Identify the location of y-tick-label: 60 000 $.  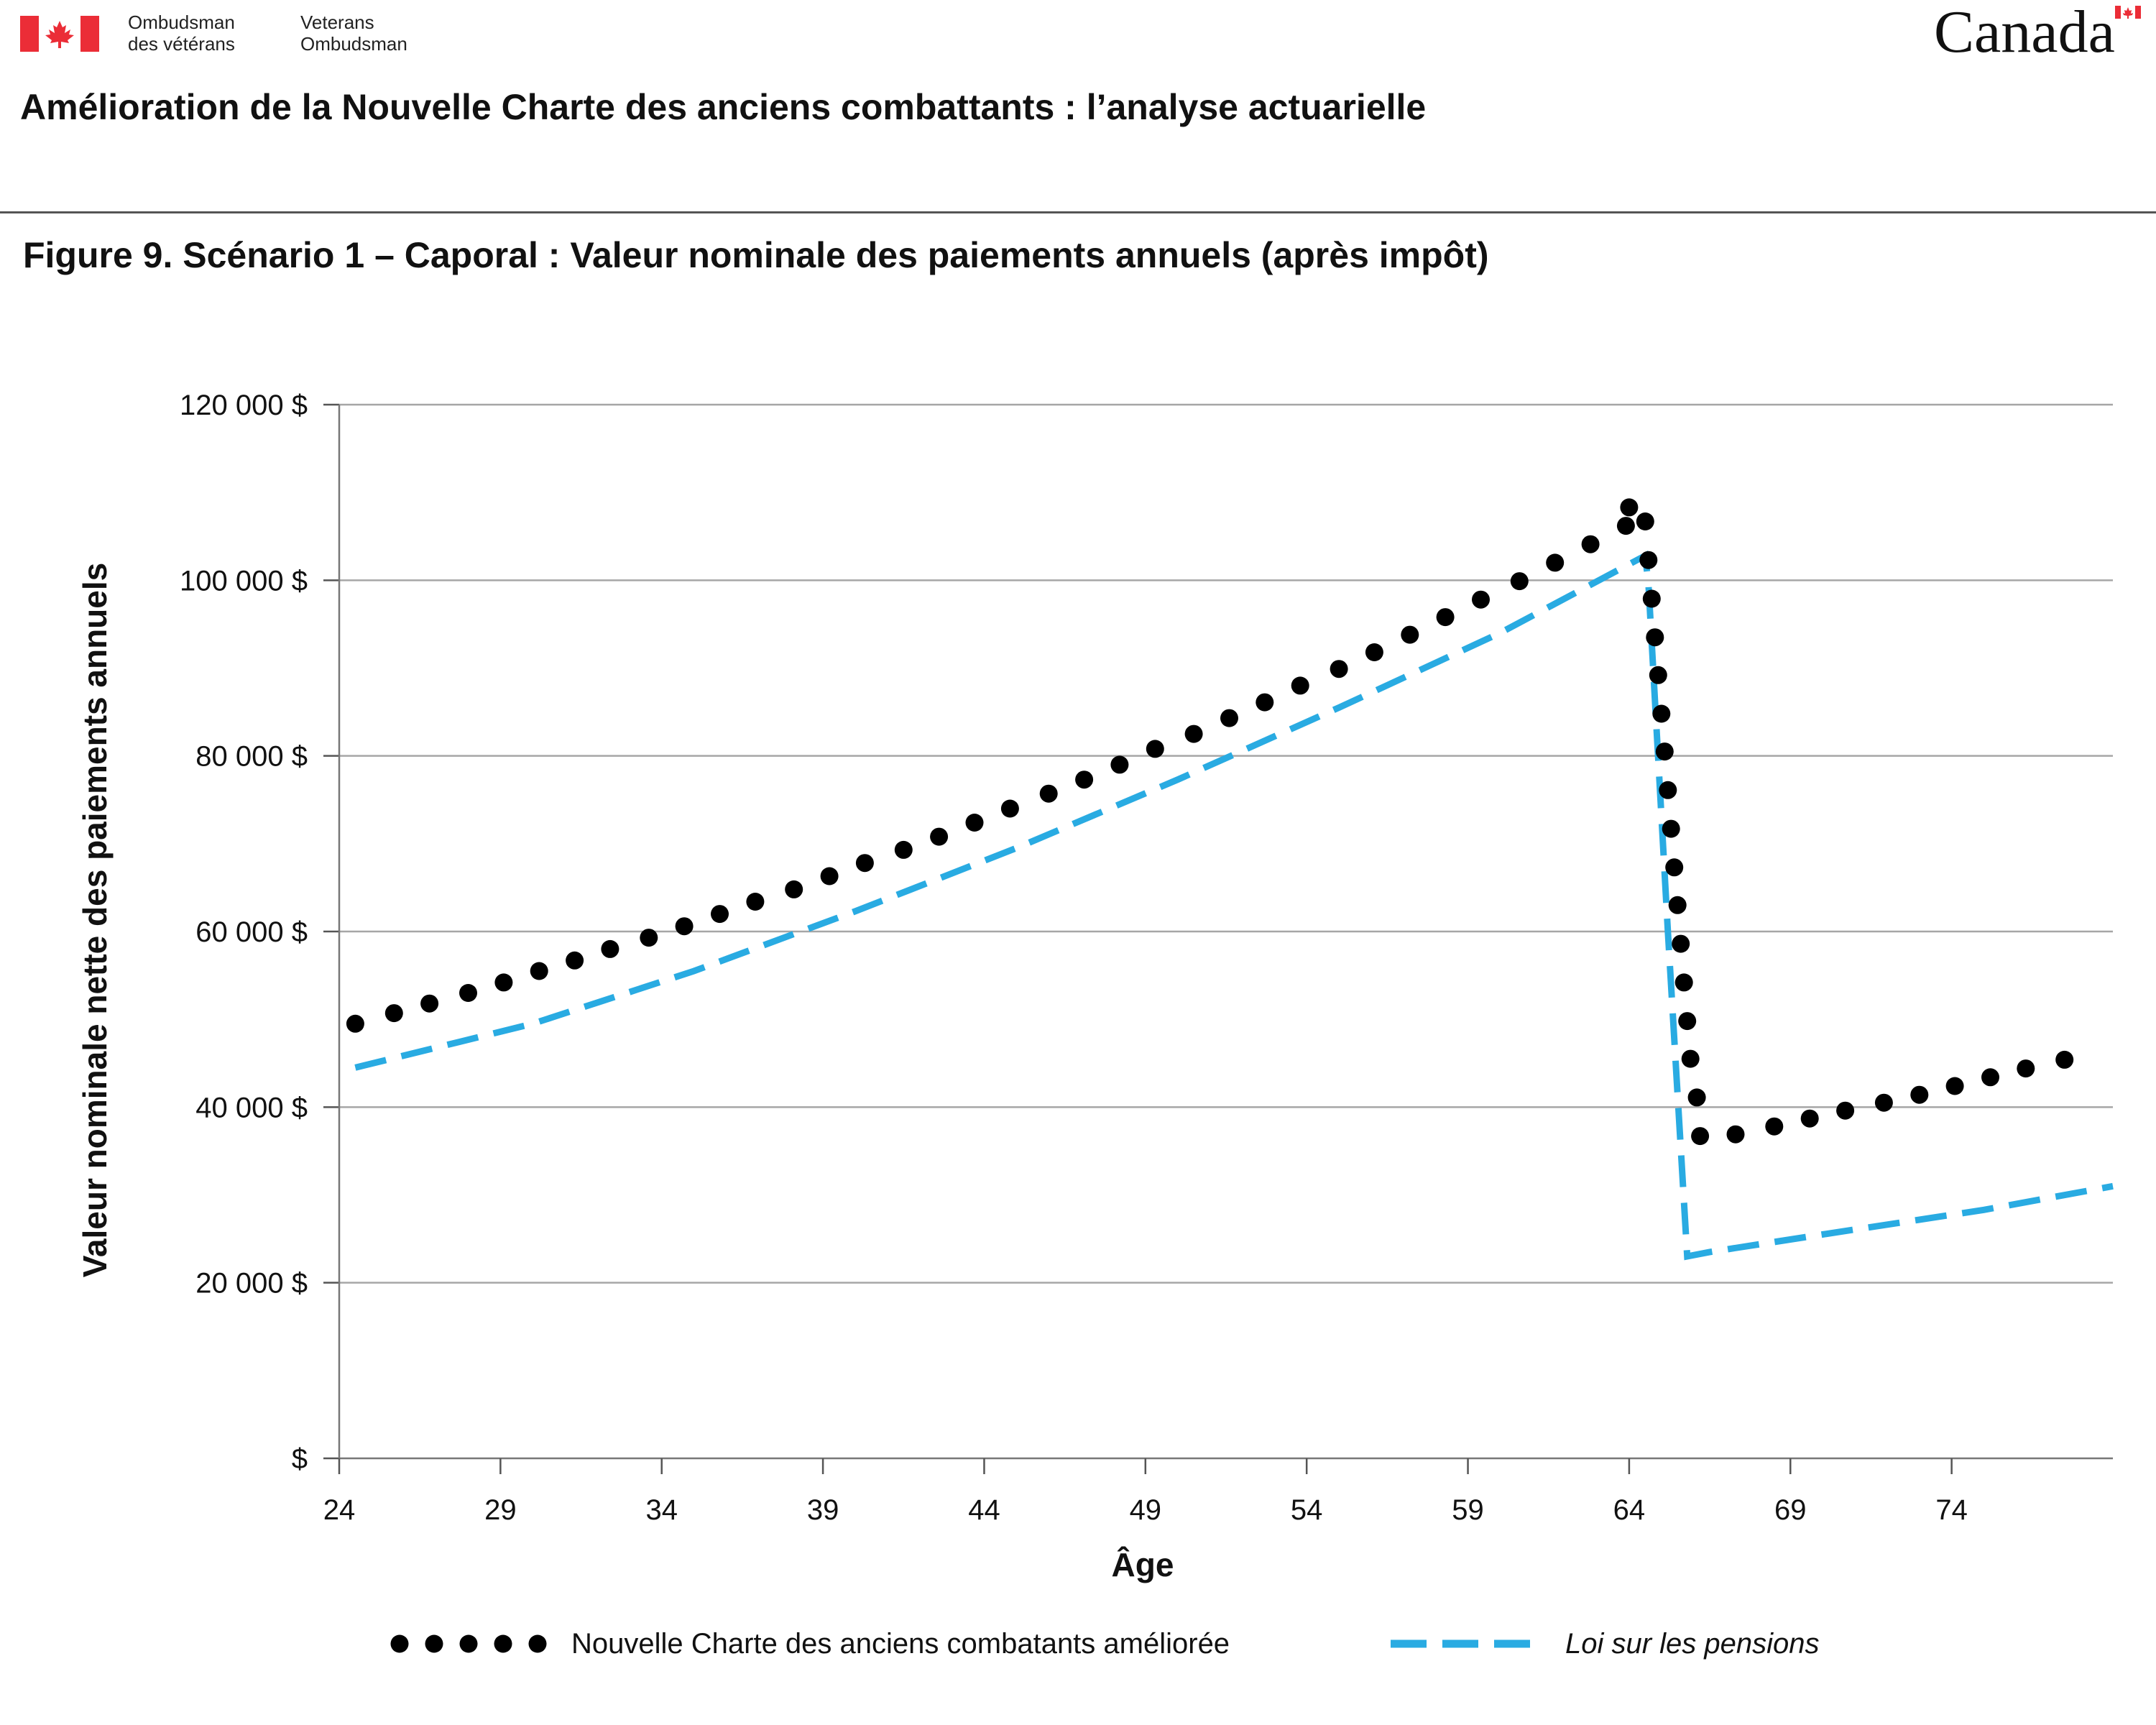
(252, 932).